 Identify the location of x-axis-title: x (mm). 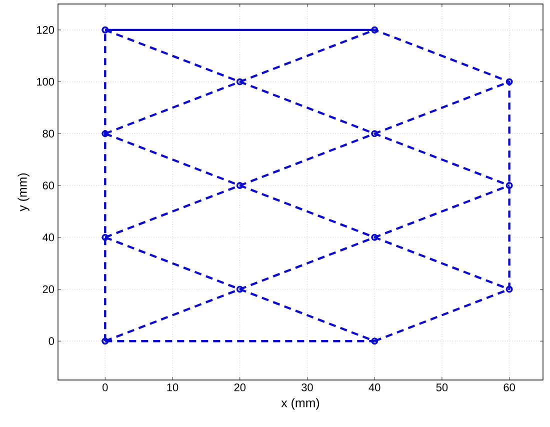
(300, 404).